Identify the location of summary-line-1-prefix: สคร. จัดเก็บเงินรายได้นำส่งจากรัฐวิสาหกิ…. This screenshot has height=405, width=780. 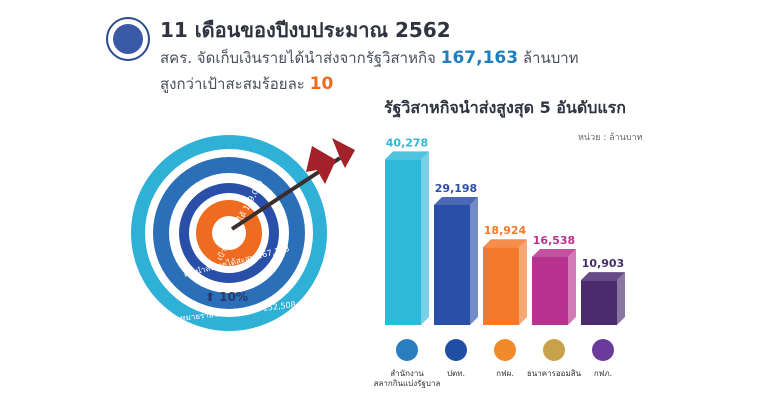
(298, 58).